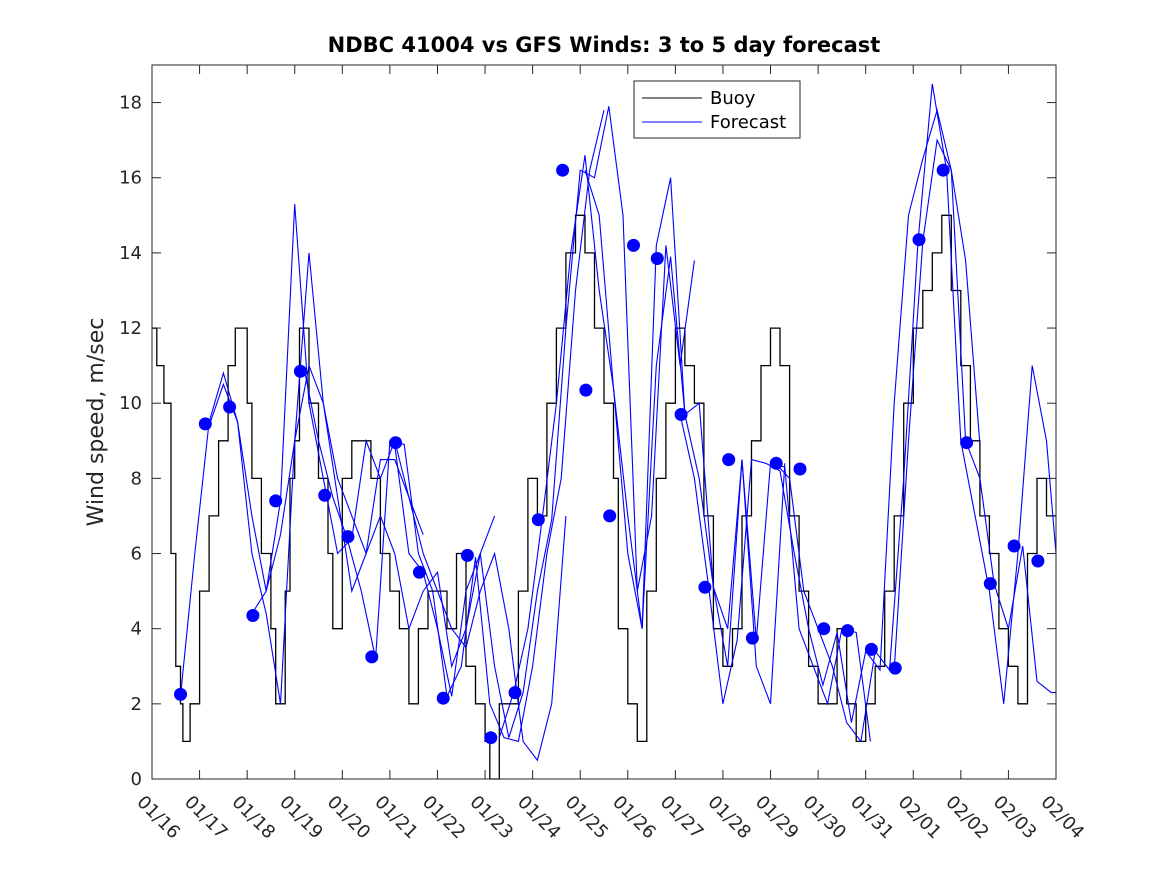 The image size is (1167, 875). Describe the element at coordinates (130, 103) in the screenshot. I see `y-tick-label: 18` at that location.